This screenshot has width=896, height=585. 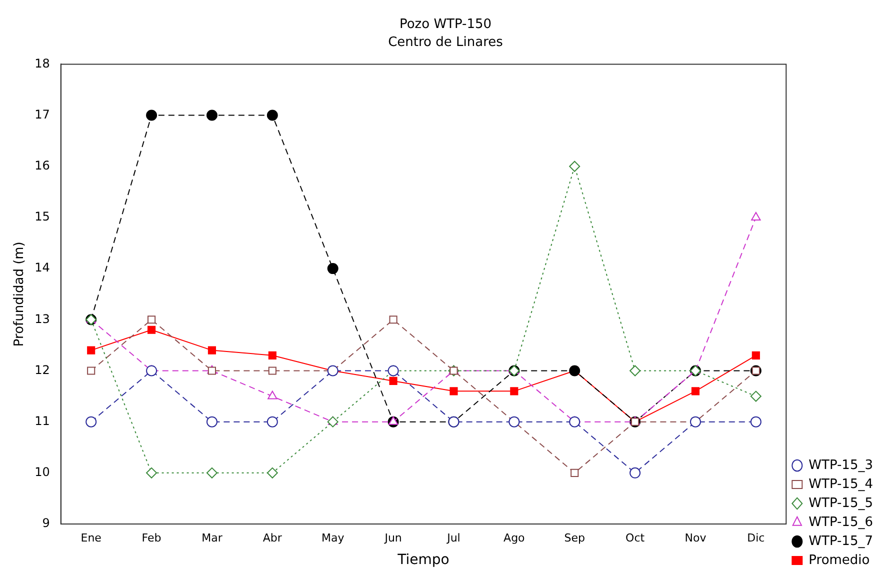 What do you see at coordinates (841, 465) in the screenshot?
I see `legend-label: WTP-15_3` at bounding box center [841, 465].